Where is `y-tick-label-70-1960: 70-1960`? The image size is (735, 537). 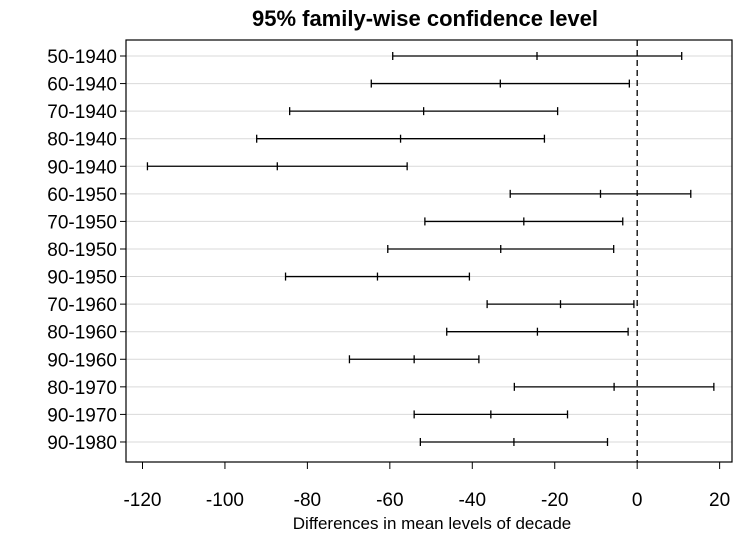 y-tick-label-70-1960: 70-1960 is located at coordinates (82, 305).